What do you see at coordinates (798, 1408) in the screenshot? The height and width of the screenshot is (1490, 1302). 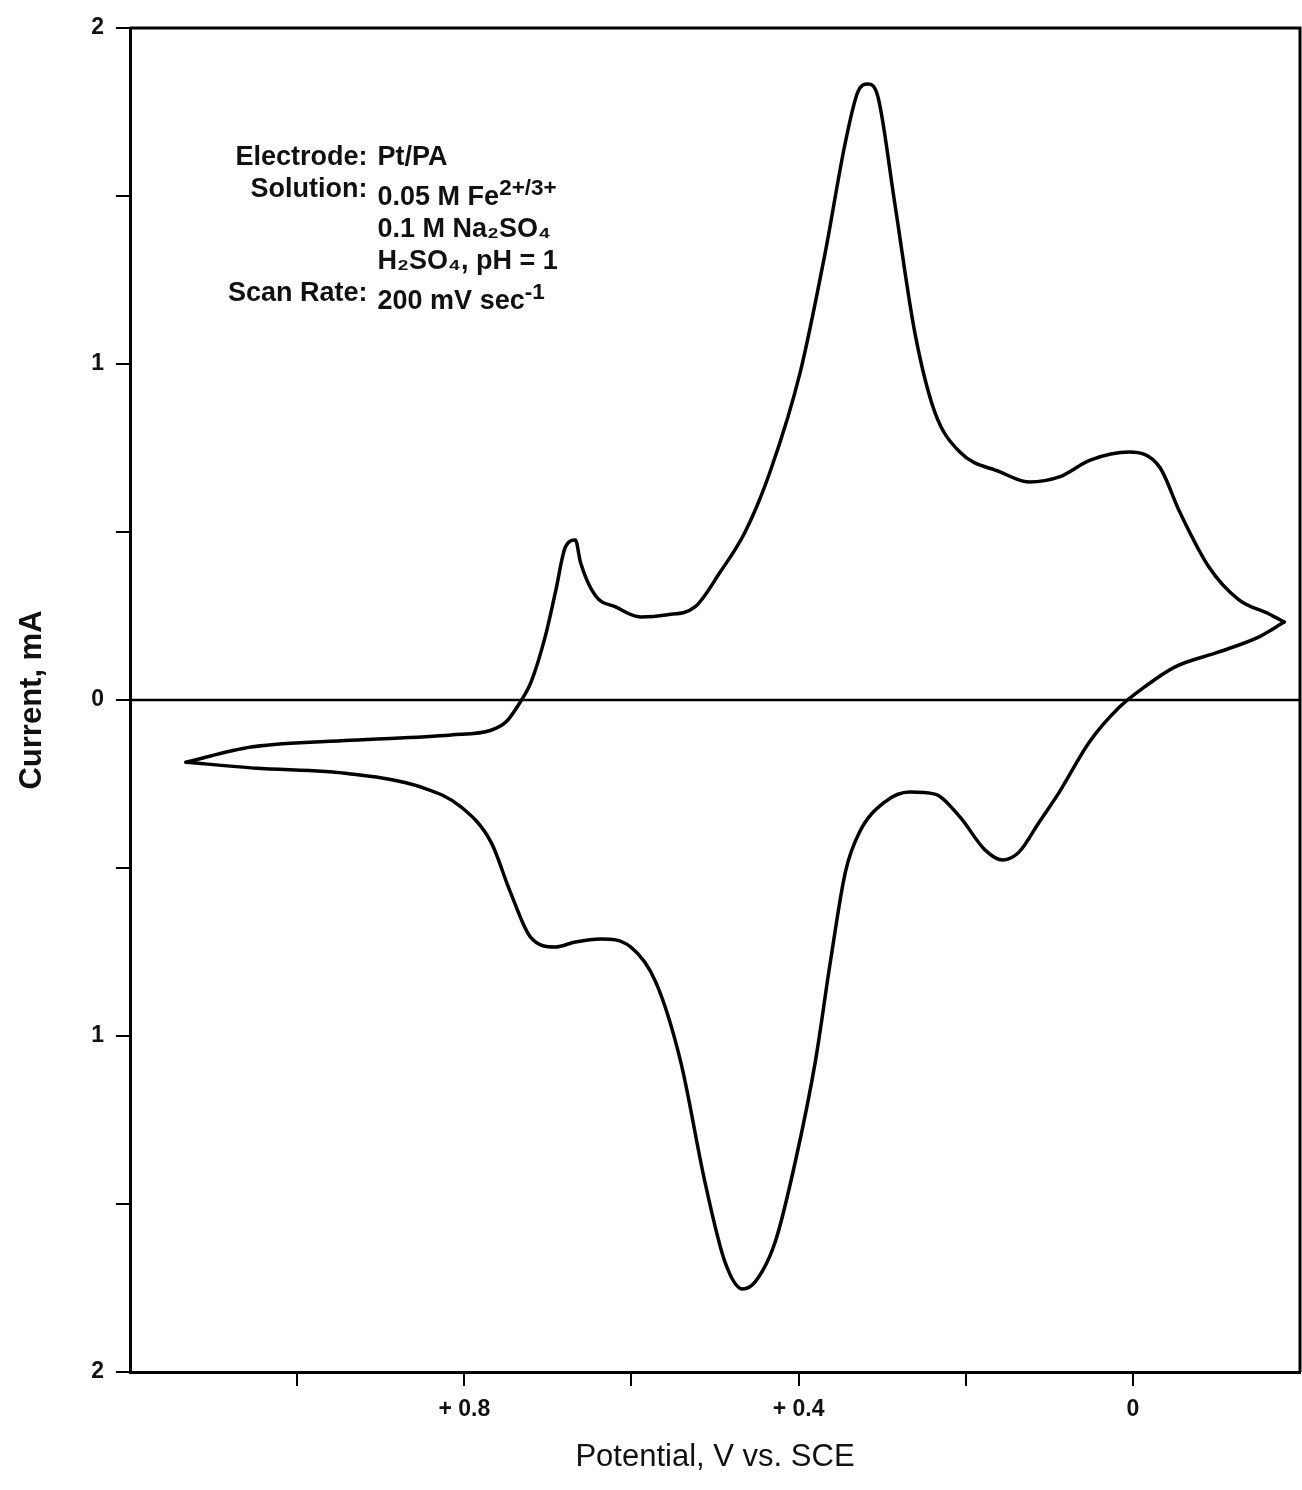 I see `x-tick-label: + 0.4` at bounding box center [798, 1408].